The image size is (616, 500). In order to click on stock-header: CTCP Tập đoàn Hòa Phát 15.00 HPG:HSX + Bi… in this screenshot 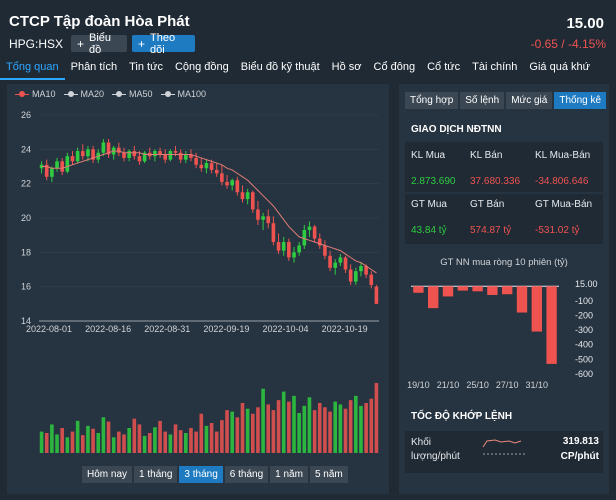, I will do `click(308, 28)`.